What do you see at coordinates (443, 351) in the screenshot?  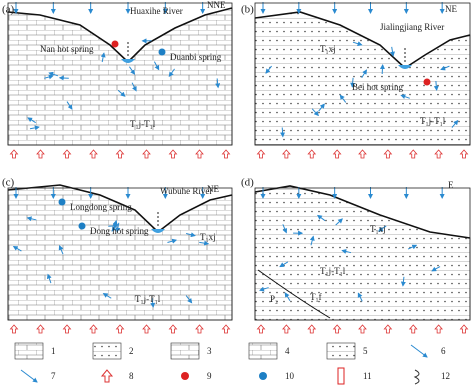 I see `legend-number: 6` at bounding box center [443, 351].